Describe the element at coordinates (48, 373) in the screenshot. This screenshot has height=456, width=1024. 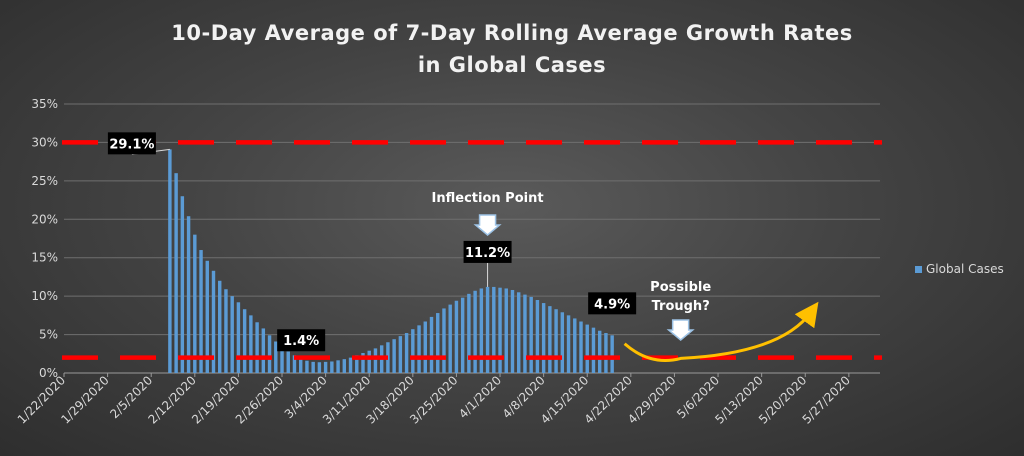
I see `y-tick-label: 0%` at that location.